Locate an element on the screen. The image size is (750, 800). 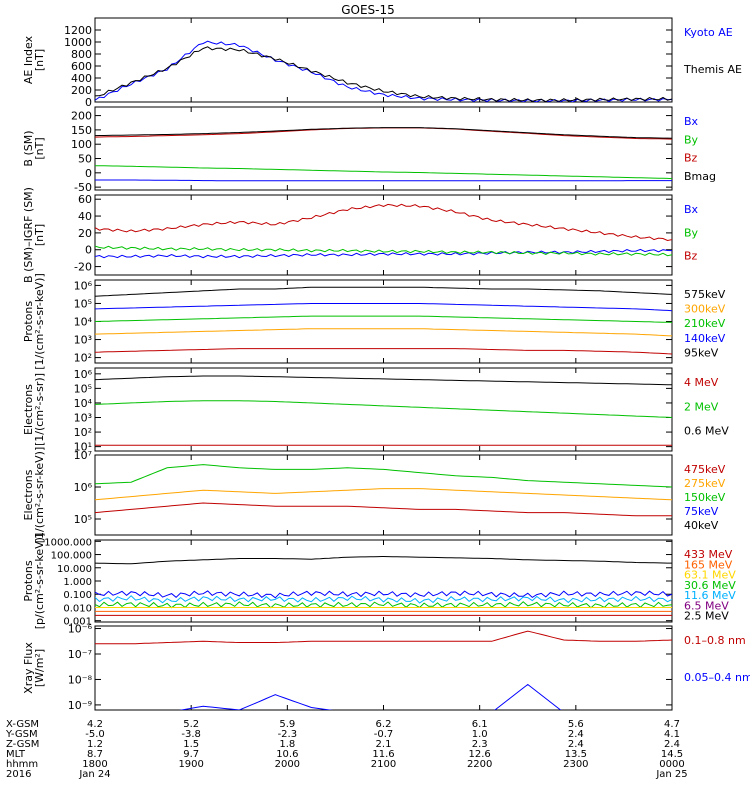
y-axis-label: AE Index is located at coordinates (28, 59).